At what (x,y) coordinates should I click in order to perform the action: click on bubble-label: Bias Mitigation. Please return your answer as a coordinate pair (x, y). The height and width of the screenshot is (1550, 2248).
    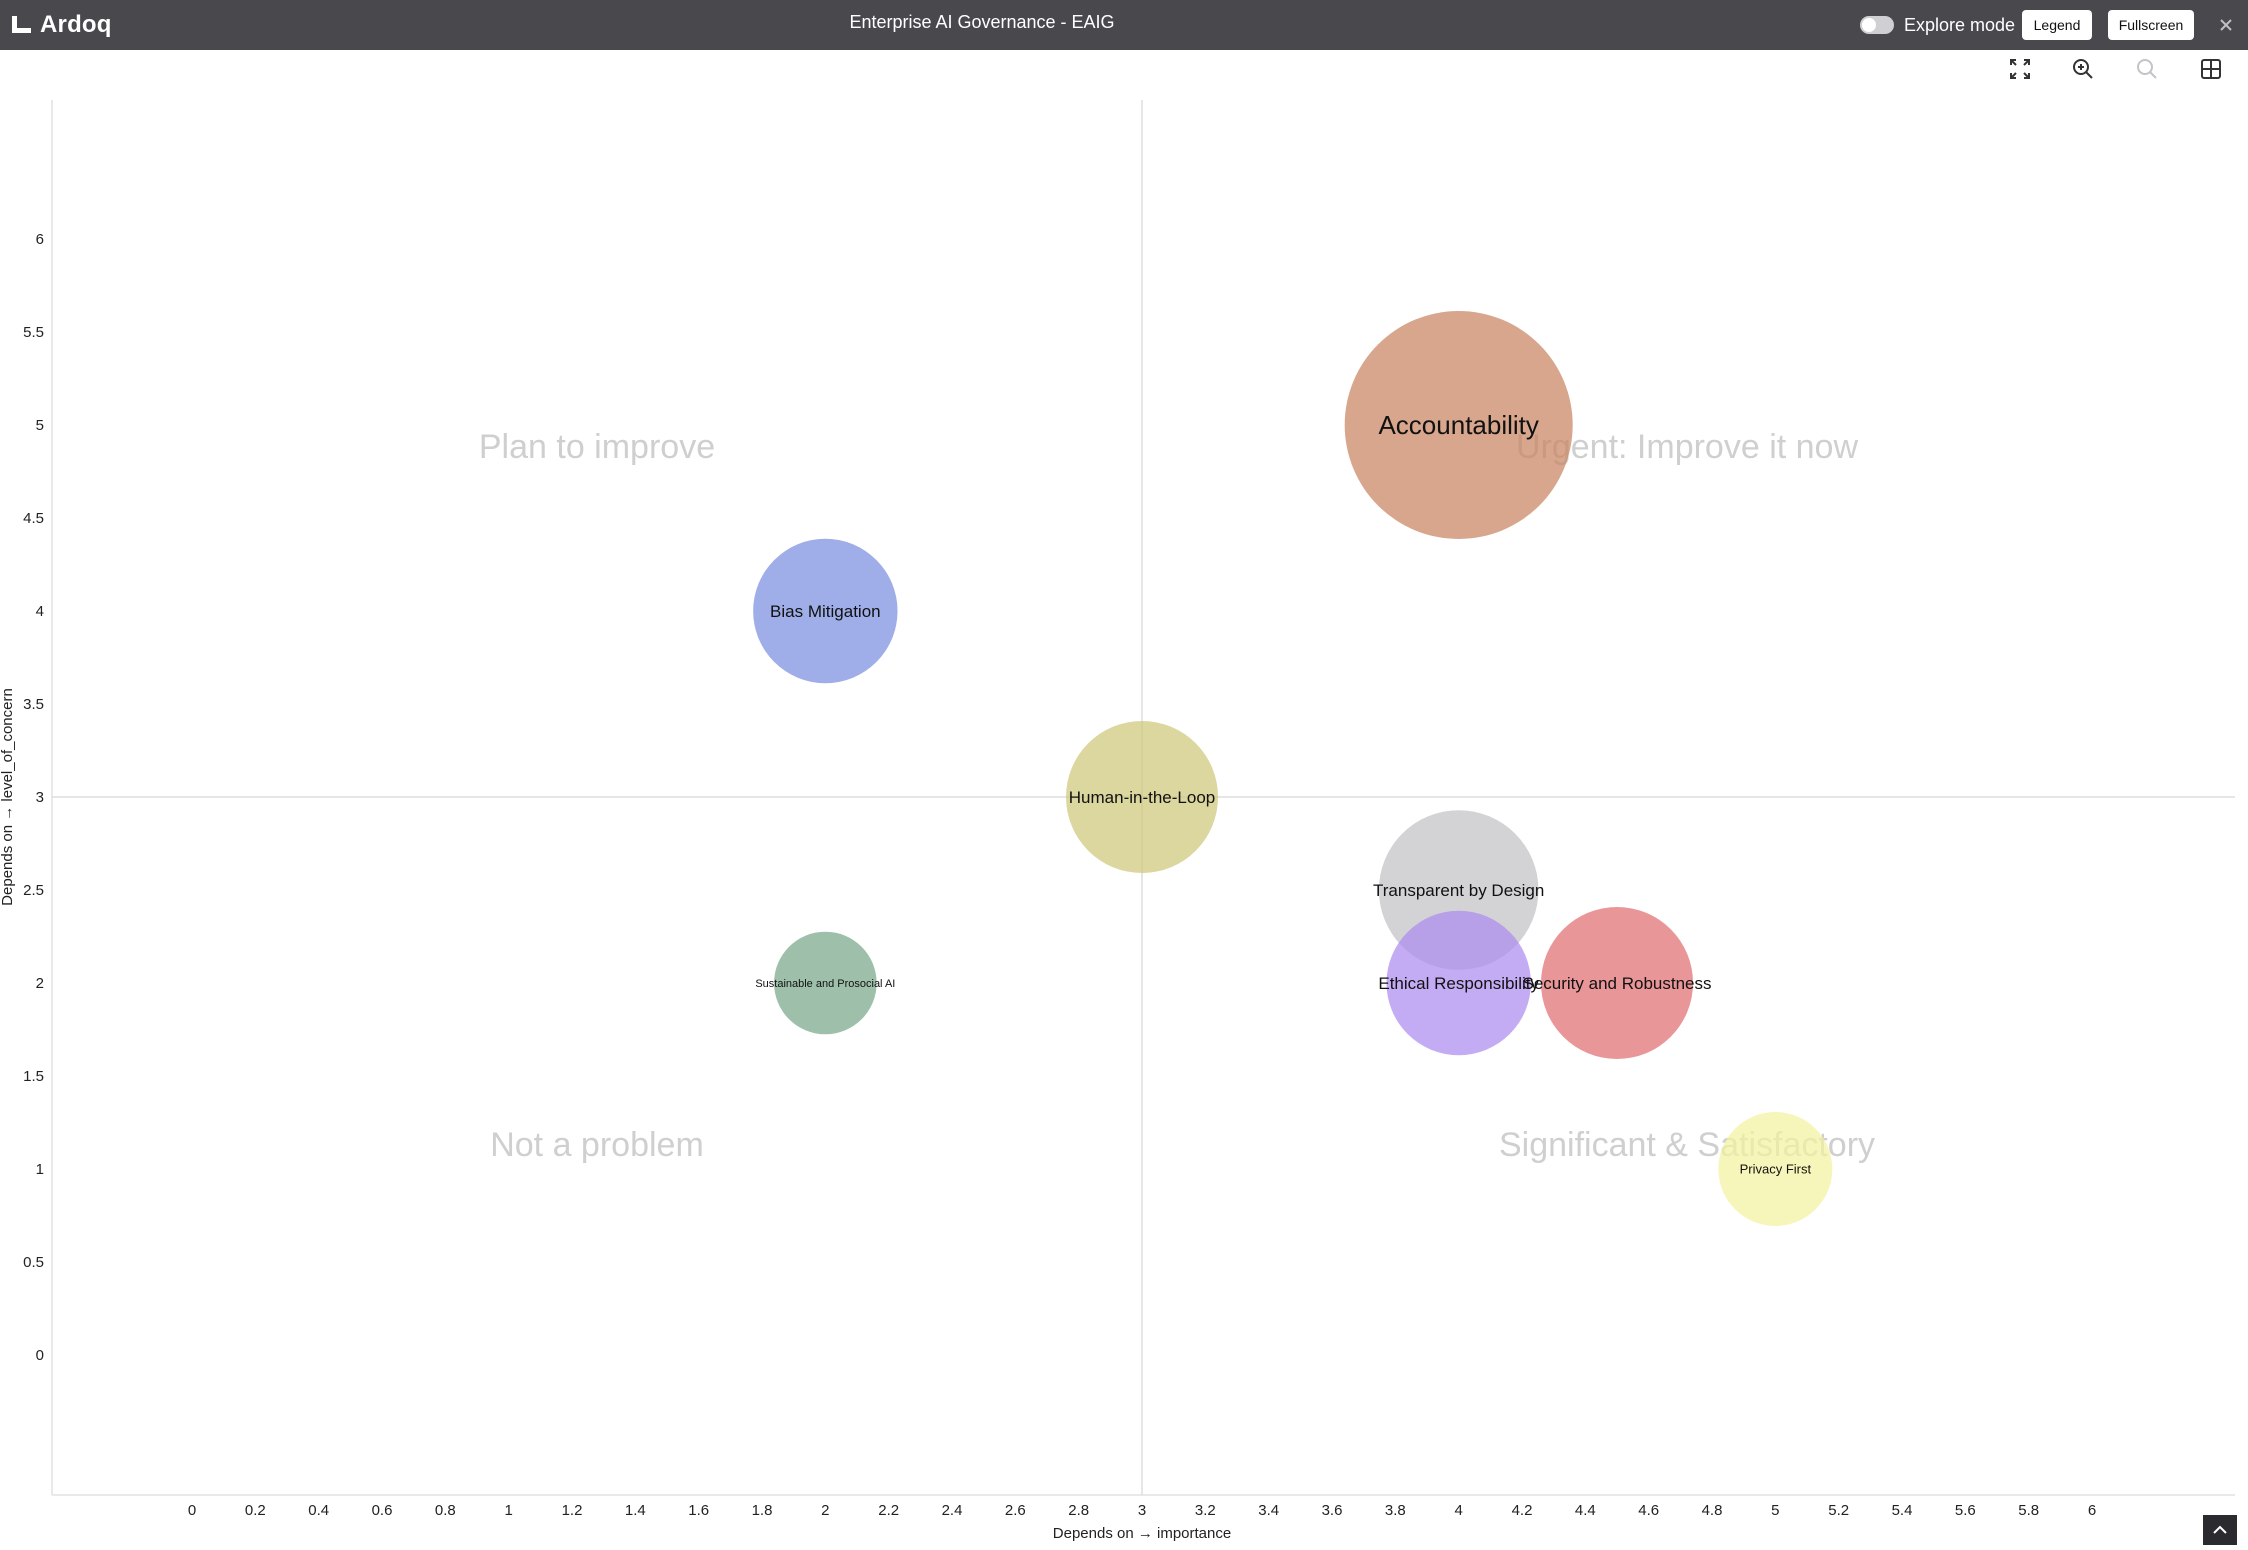
    Looking at the image, I should click on (825, 611).